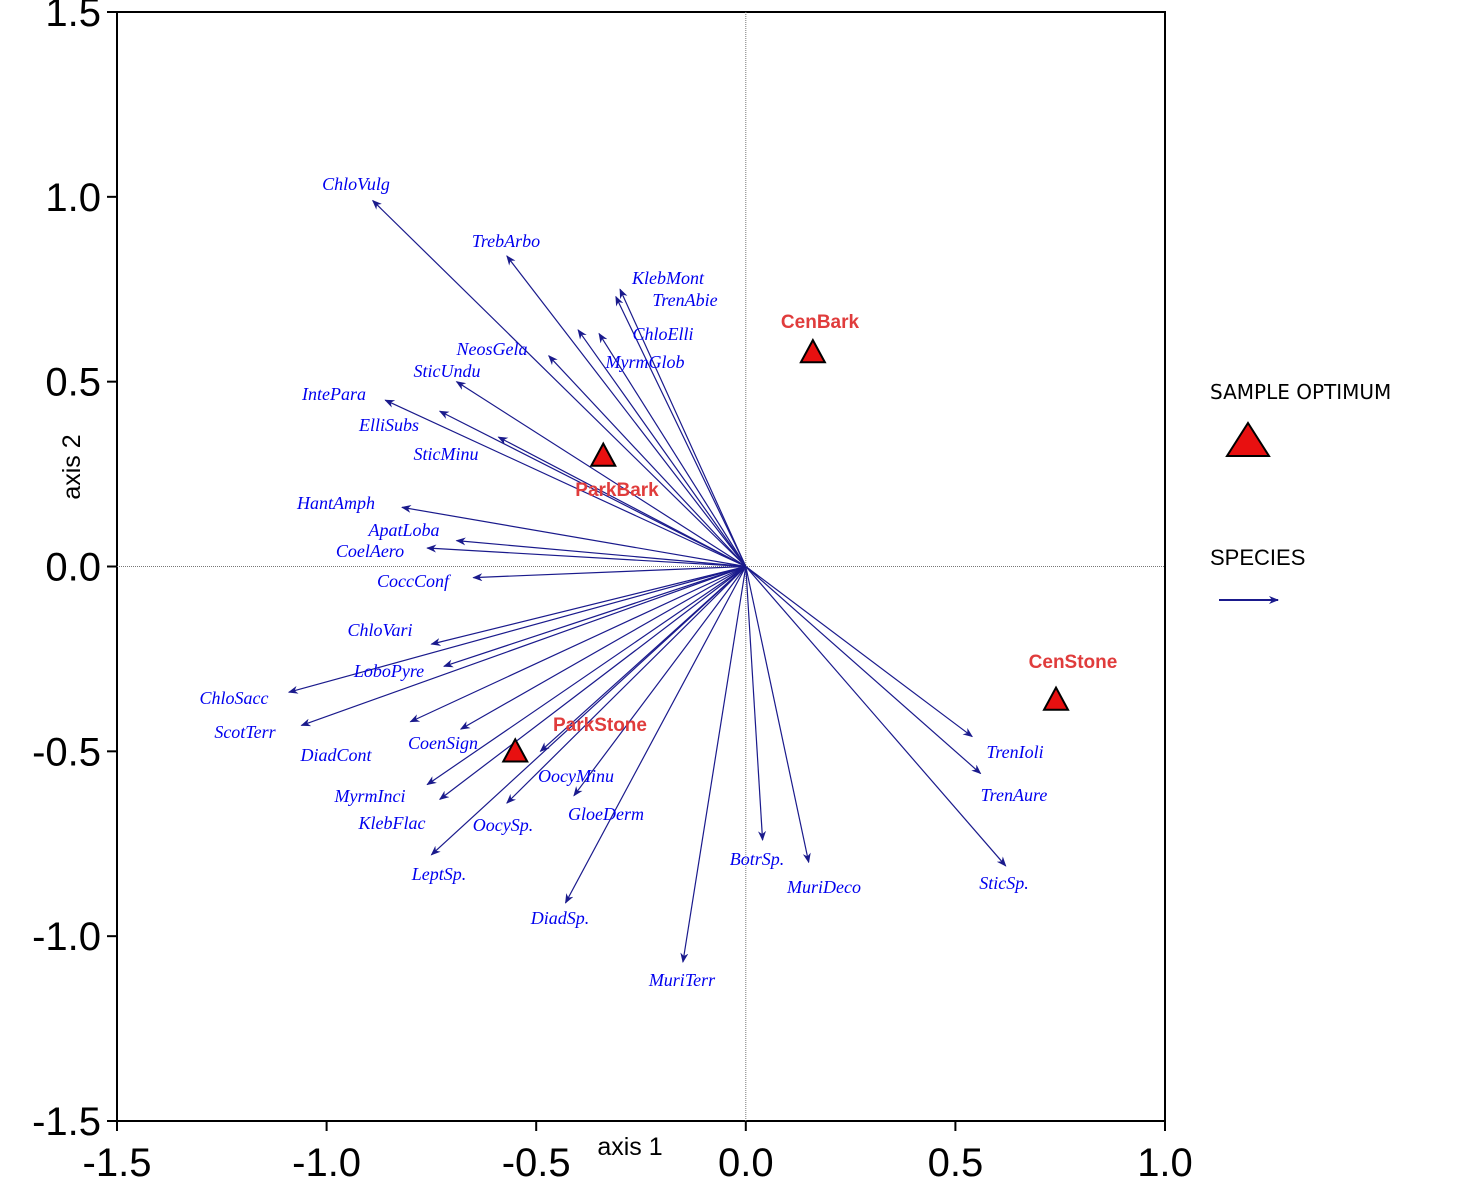  Describe the element at coordinates (326, 1160) in the screenshot. I see `x-tick-label: -1.0` at that location.